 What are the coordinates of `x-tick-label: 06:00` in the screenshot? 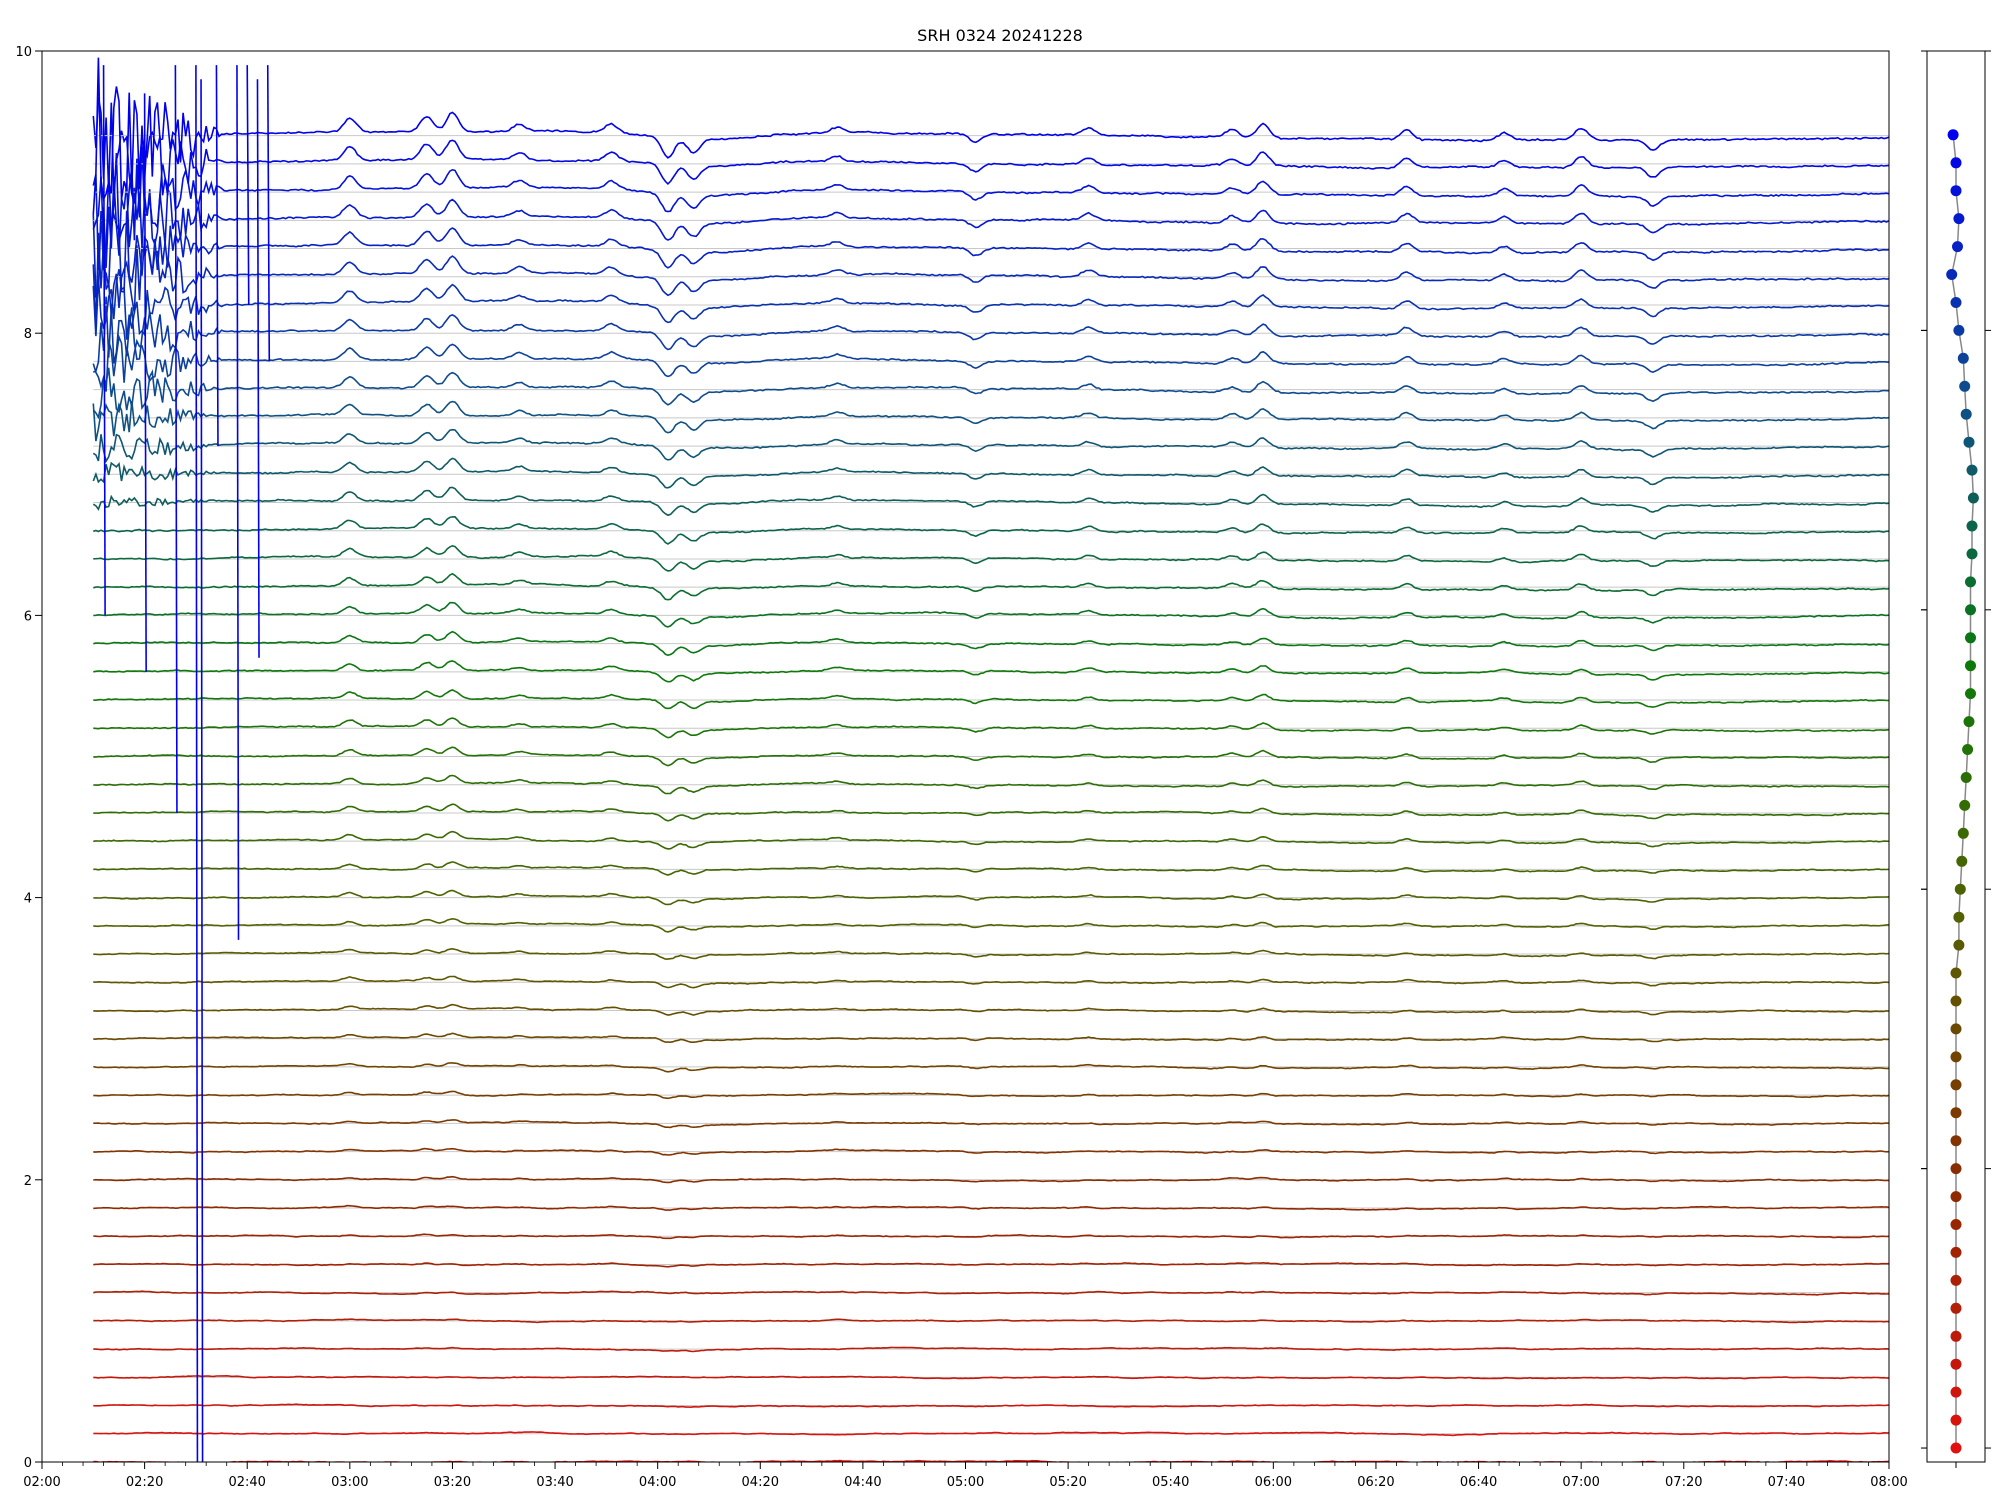 It's located at (1273, 1482).